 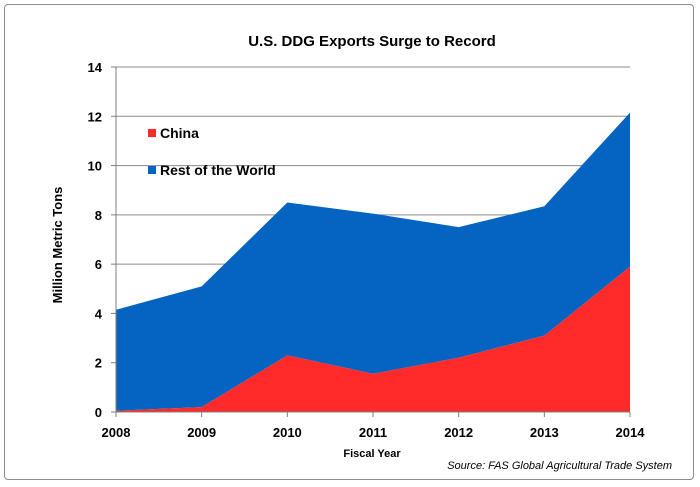 I want to click on x-tick-labels: 2008 2009 2010 2011 2012 2013 2014, so click(x=374, y=432).